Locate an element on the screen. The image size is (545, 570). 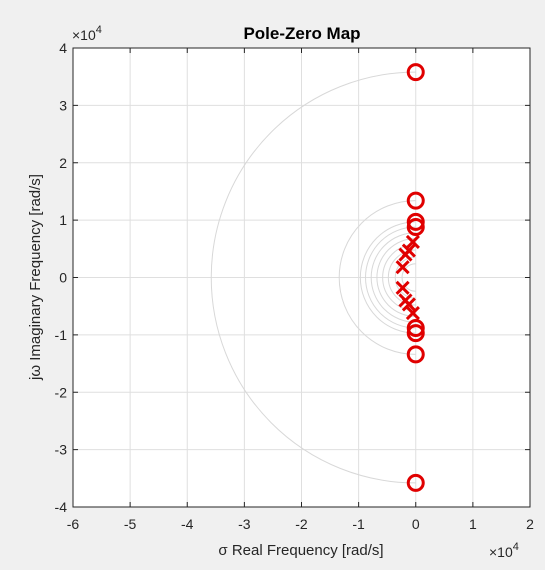
y-axis-multiplier: ×10⁴ is located at coordinates (87, 33).